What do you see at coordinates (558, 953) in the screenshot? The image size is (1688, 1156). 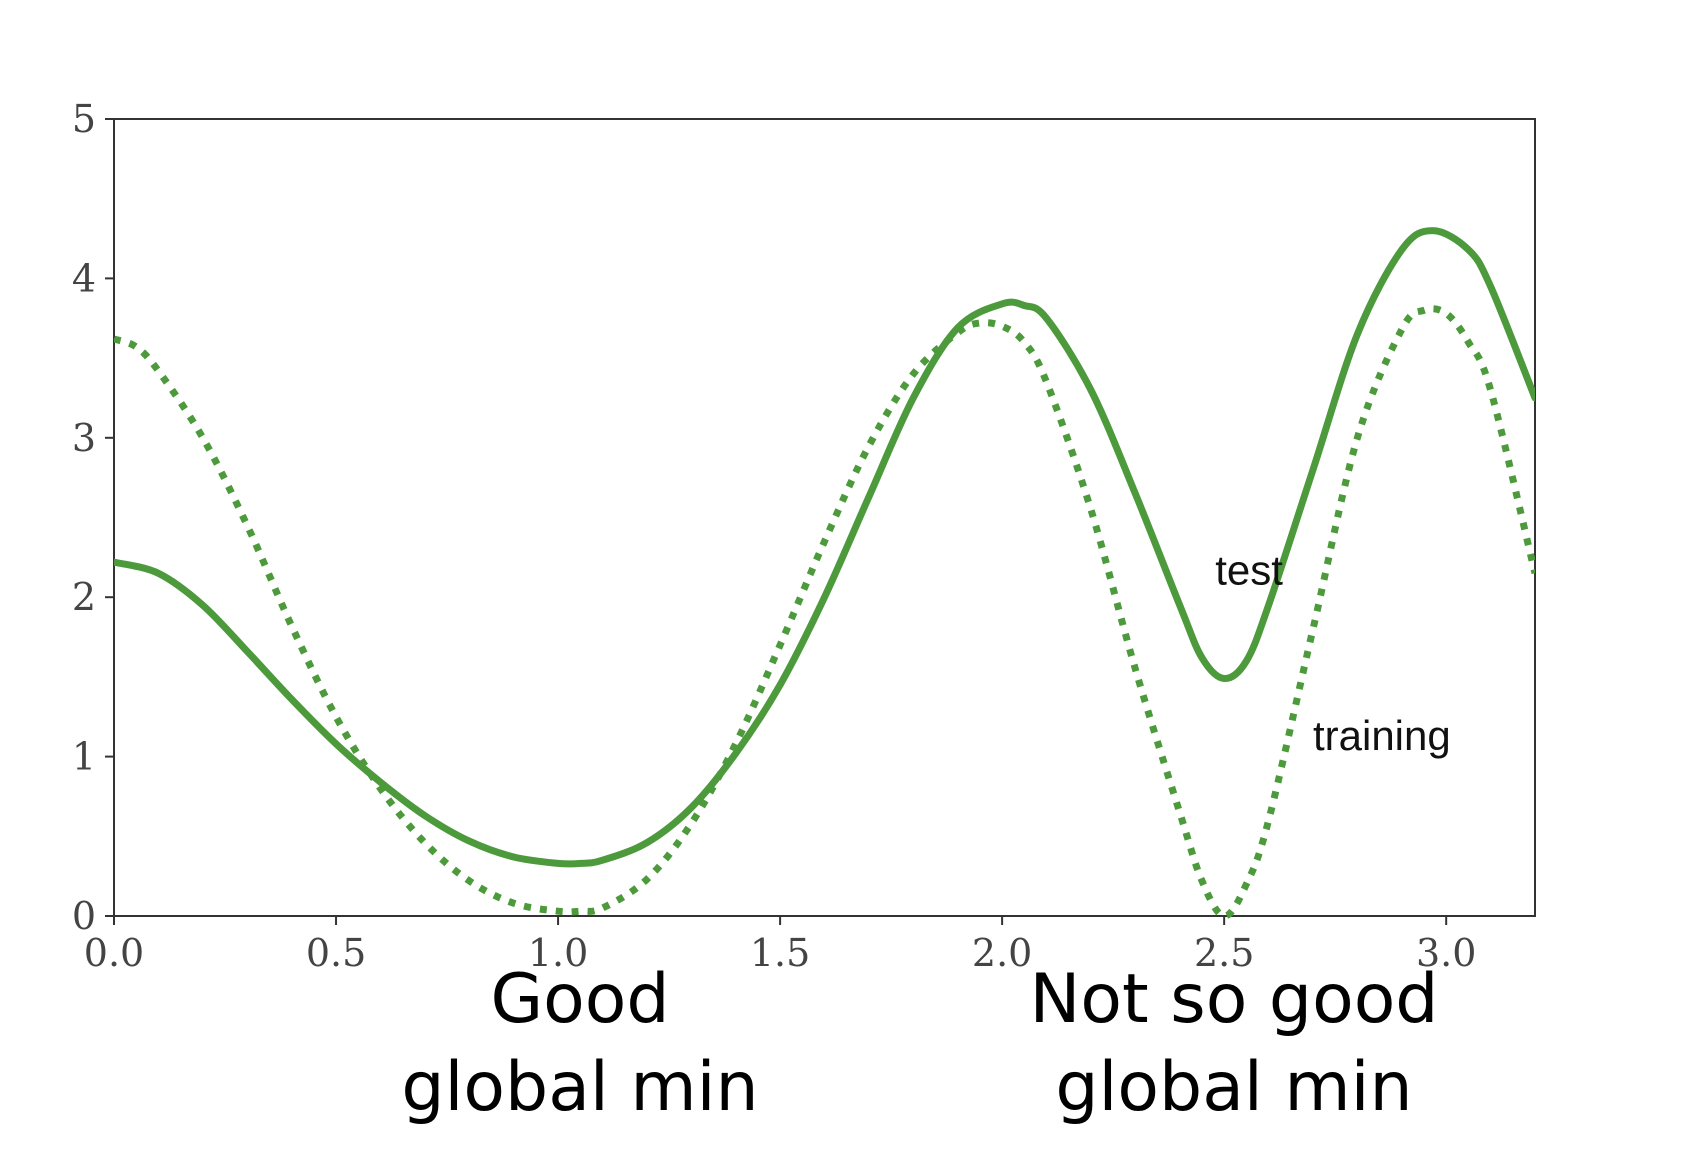 I see `x-tick-label: 1.0` at bounding box center [558, 953].